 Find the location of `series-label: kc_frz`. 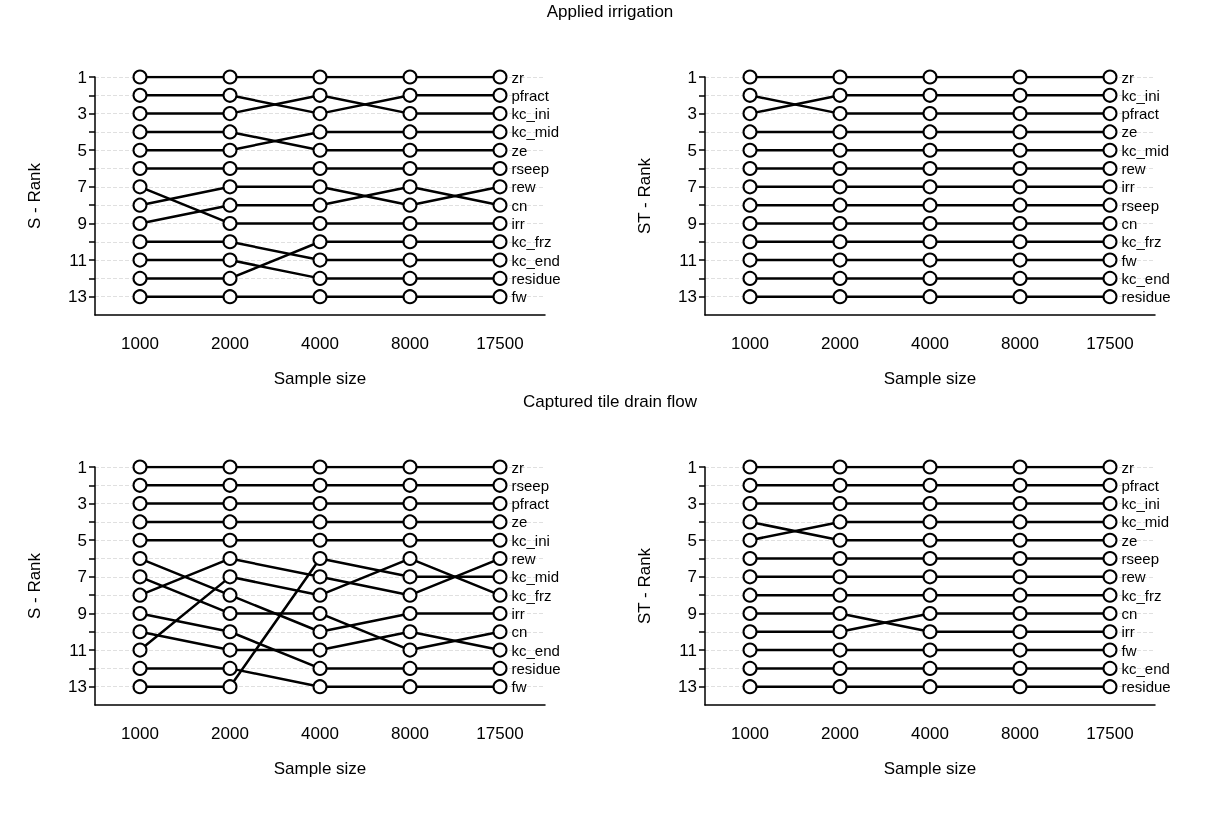

series-label: kc_frz is located at coordinates (531, 595).